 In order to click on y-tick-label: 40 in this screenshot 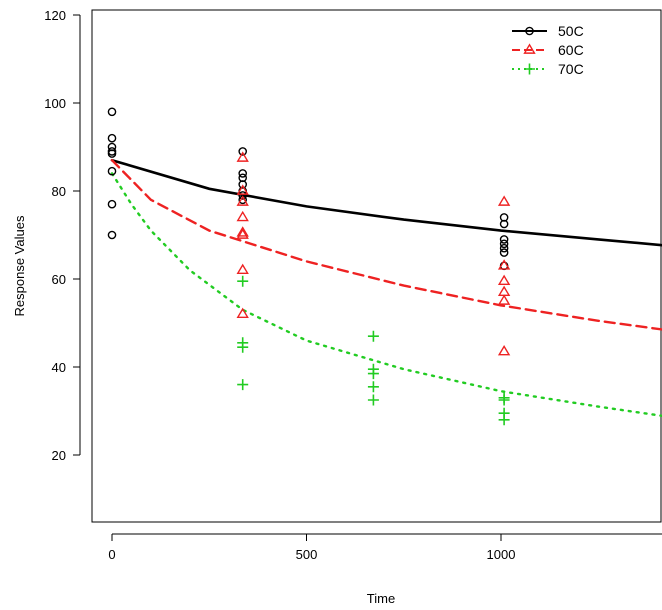, I will do `click(59, 367)`.